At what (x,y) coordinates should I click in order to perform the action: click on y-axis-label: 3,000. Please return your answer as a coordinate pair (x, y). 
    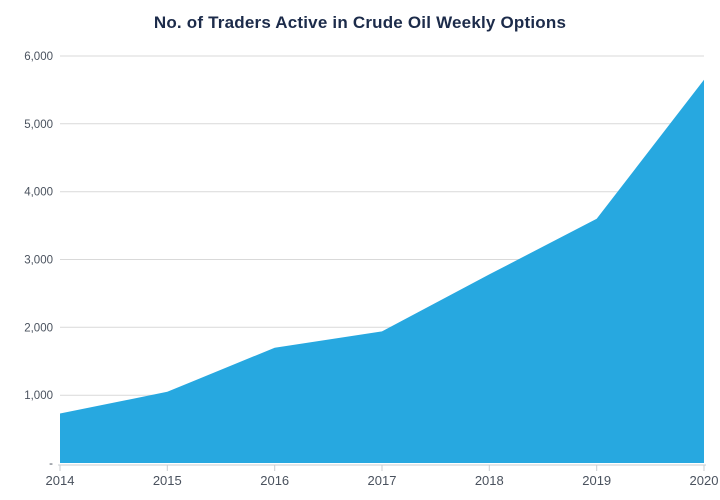
    Looking at the image, I should click on (38, 261).